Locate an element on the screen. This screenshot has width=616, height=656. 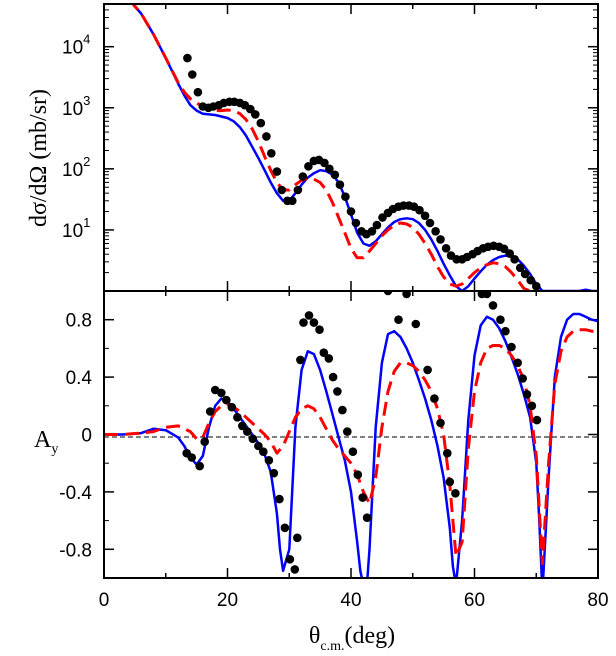
y-tick-label: 0.4 is located at coordinates (79, 378).